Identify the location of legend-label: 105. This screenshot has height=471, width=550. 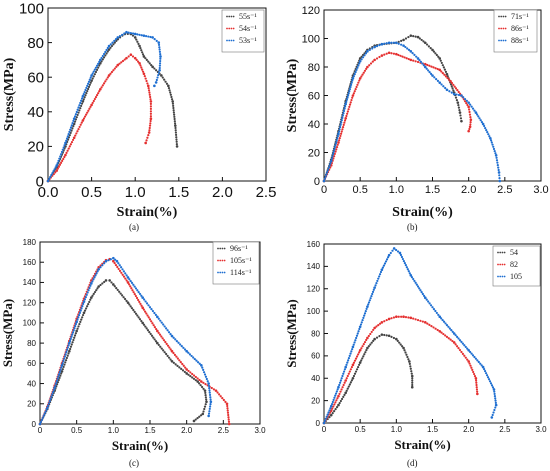
(516, 276).